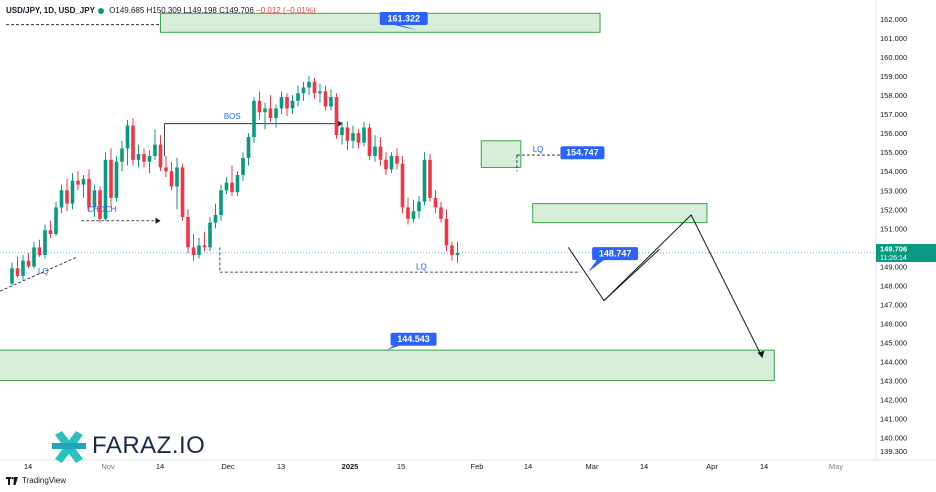 The image size is (936, 492). What do you see at coordinates (893, 57) in the screenshot?
I see `price-tick-label: 160.000` at bounding box center [893, 57].